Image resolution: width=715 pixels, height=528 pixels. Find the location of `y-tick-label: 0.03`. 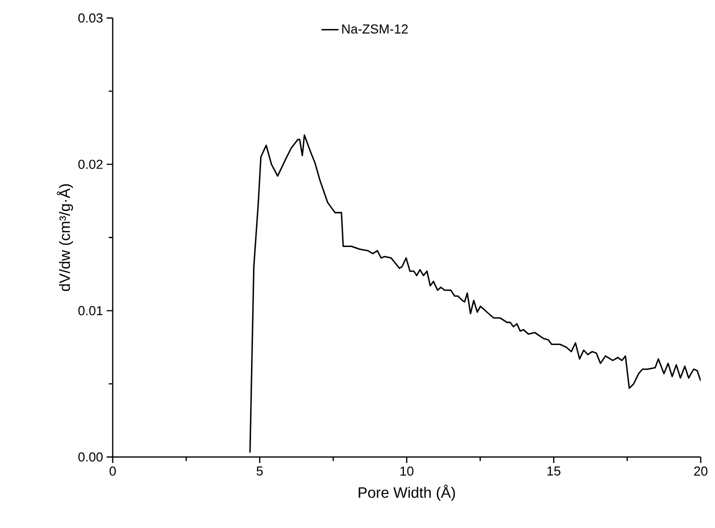

y-tick-label: 0.03 is located at coordinates (90, 18).